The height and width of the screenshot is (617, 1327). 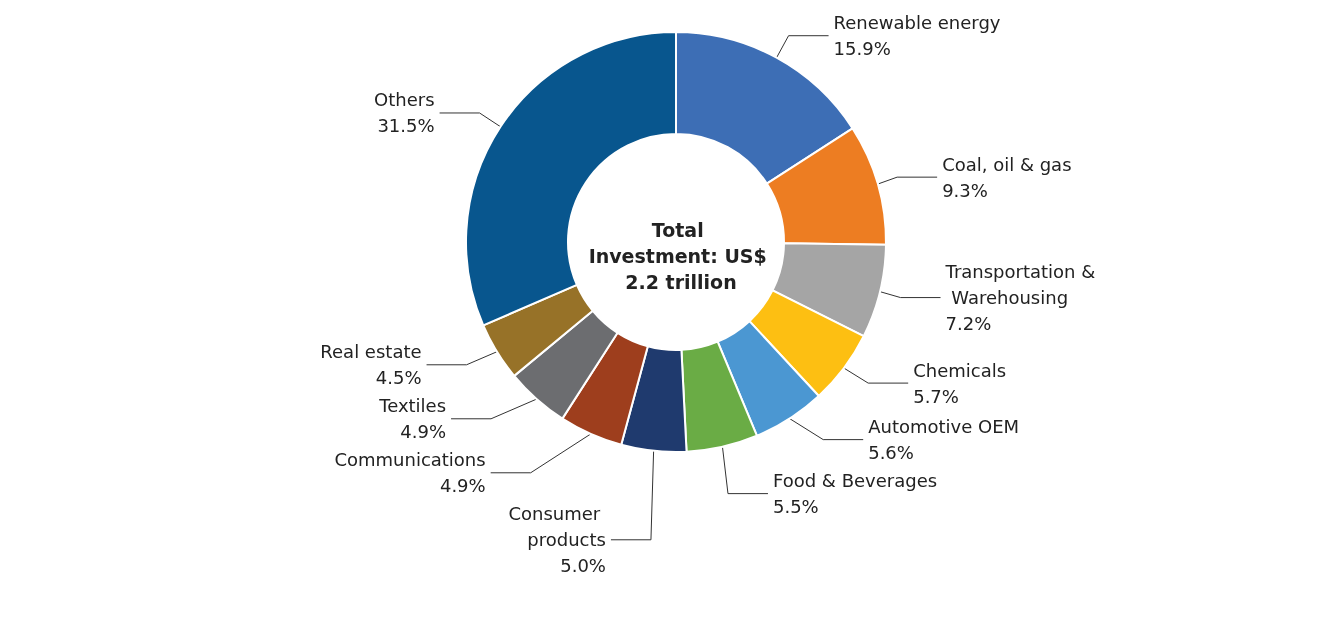 I want to click on slice-label: Transportation & Warehousing, so click(x=1020, y=285).